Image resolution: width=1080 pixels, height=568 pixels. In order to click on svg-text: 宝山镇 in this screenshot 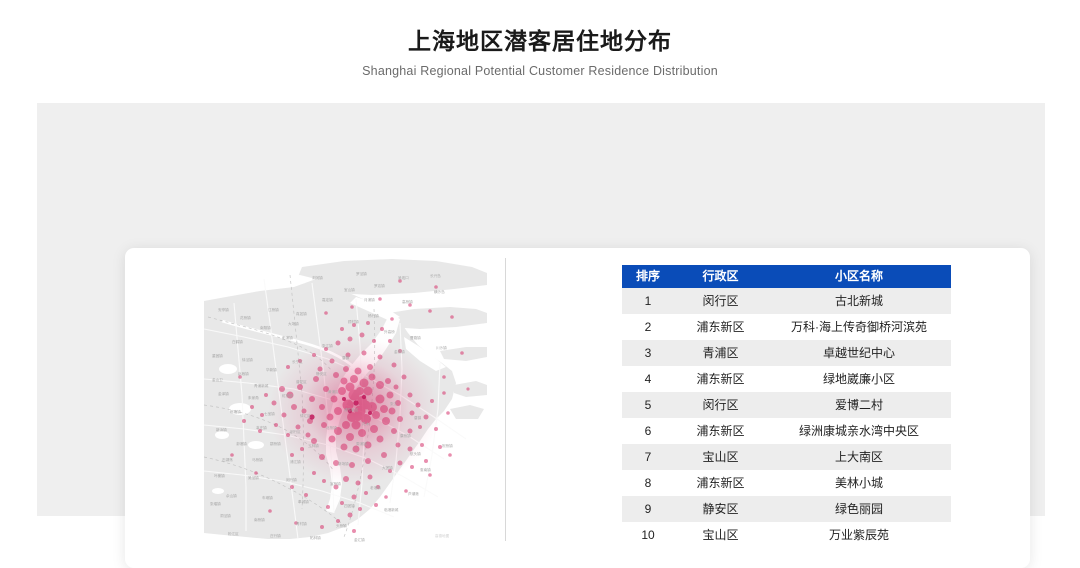, I will do `click(349, 289)`.